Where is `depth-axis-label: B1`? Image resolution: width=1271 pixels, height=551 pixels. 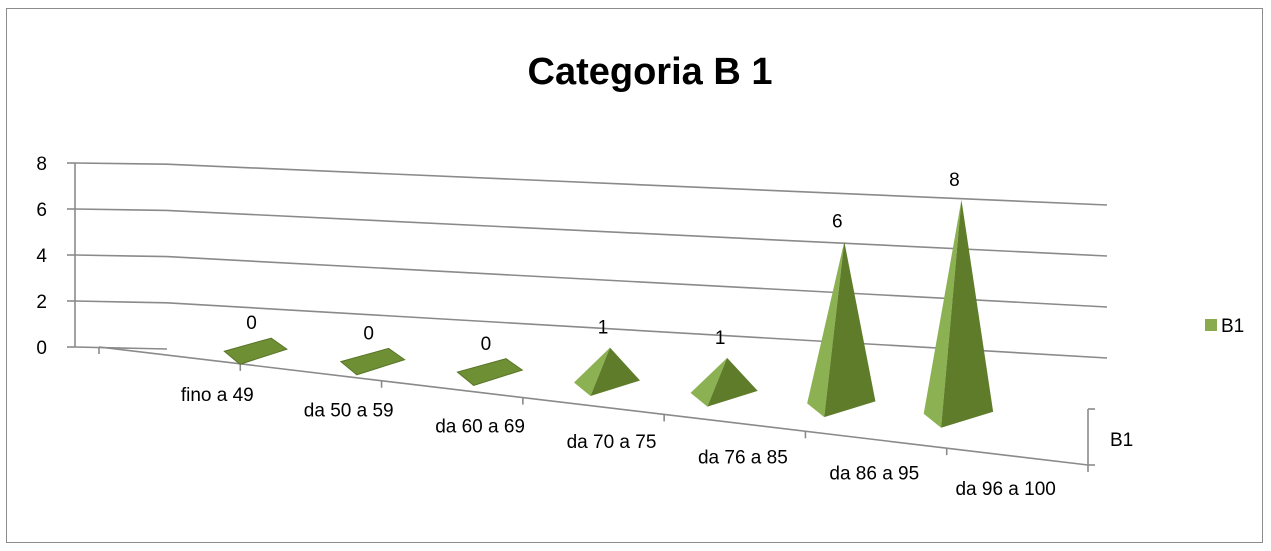 depth-axis-label: B1 is located at coordinates (1121, 440).